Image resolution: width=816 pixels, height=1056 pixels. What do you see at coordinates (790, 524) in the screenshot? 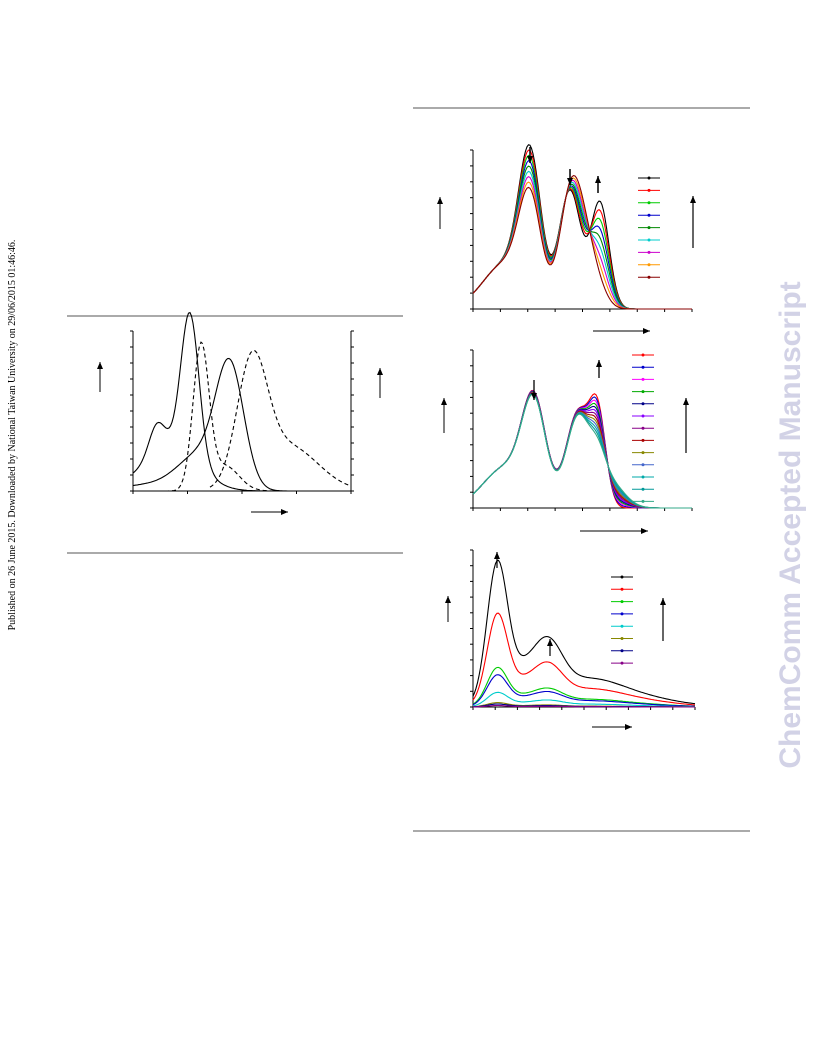
I see `watermark: ChemComm Accepted Manuscript` at bounding box center [790, 524].